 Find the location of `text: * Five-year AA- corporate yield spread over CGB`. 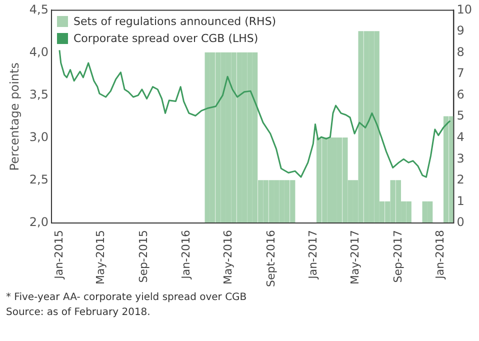

text: * Five-year AA- corporate yield spread over CGB is located at coordinates (127, 298).